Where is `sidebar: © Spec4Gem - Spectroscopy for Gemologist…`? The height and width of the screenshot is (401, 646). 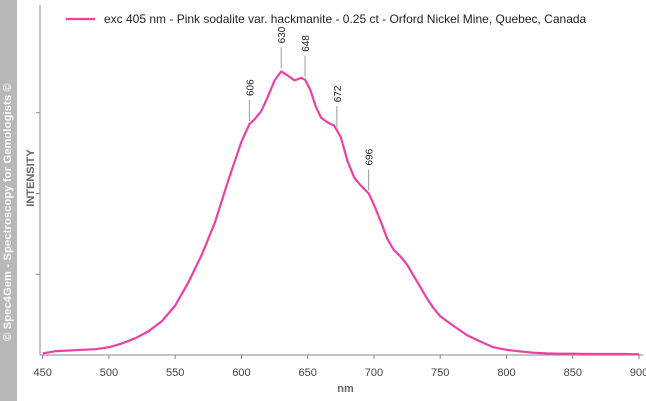 sidebar: © Spec4Gem - Spectroscopy for Gemologist… is located at coordinates (8, 200).